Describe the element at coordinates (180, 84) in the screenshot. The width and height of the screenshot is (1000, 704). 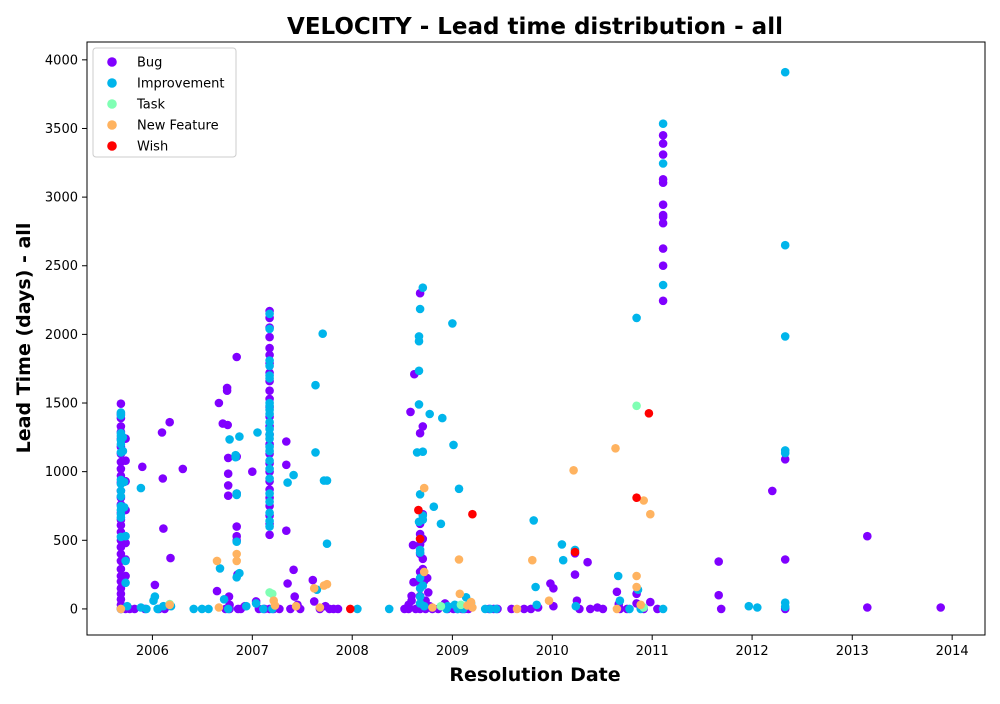
I see `legend-label: Improvement` at that location.